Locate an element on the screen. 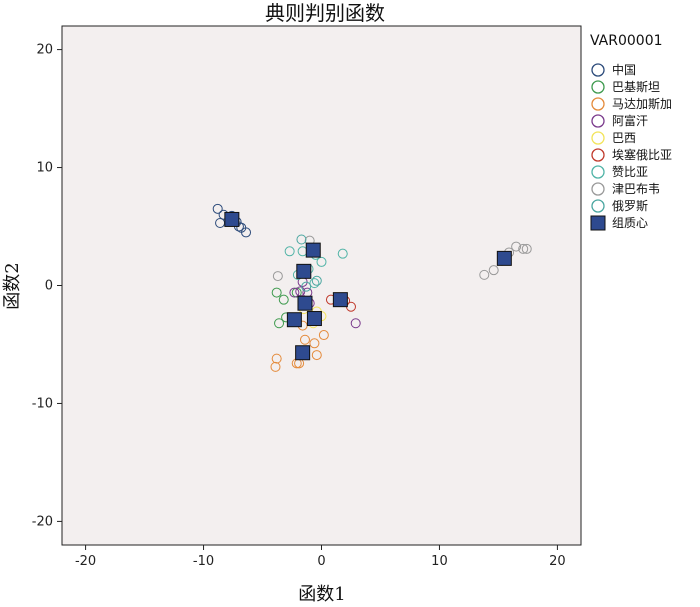 The height and width of the screenshot is (607, 700). x-tick-label: 20 is located at coordinates (557, 561).